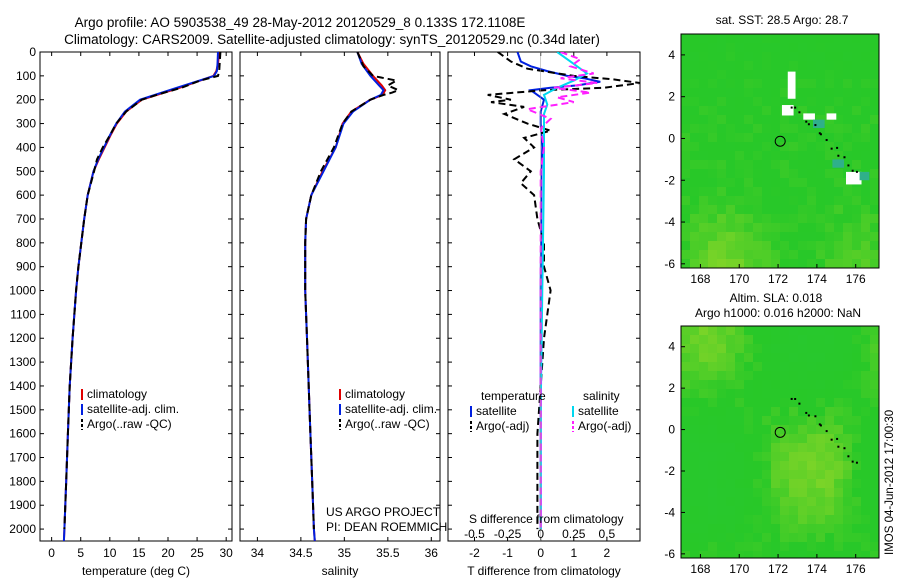 The height and width of the screenshot is (580, 900). Describe the element at coordinates (856, 279) in the screenshot. I see `map-x-tick-label: 176` at that location.